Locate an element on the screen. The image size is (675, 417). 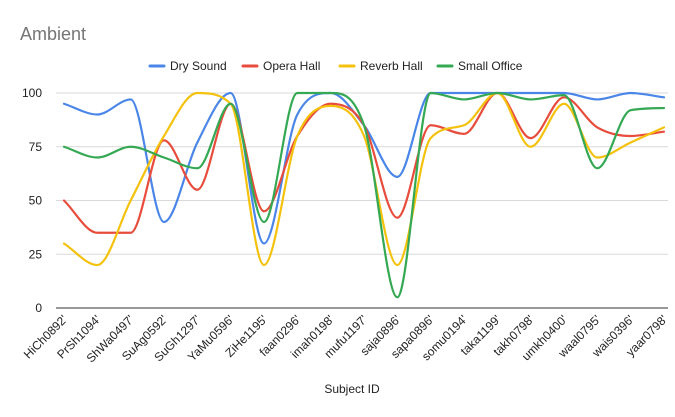
y-tick-label: 100 is located at coordinates (32, 93).